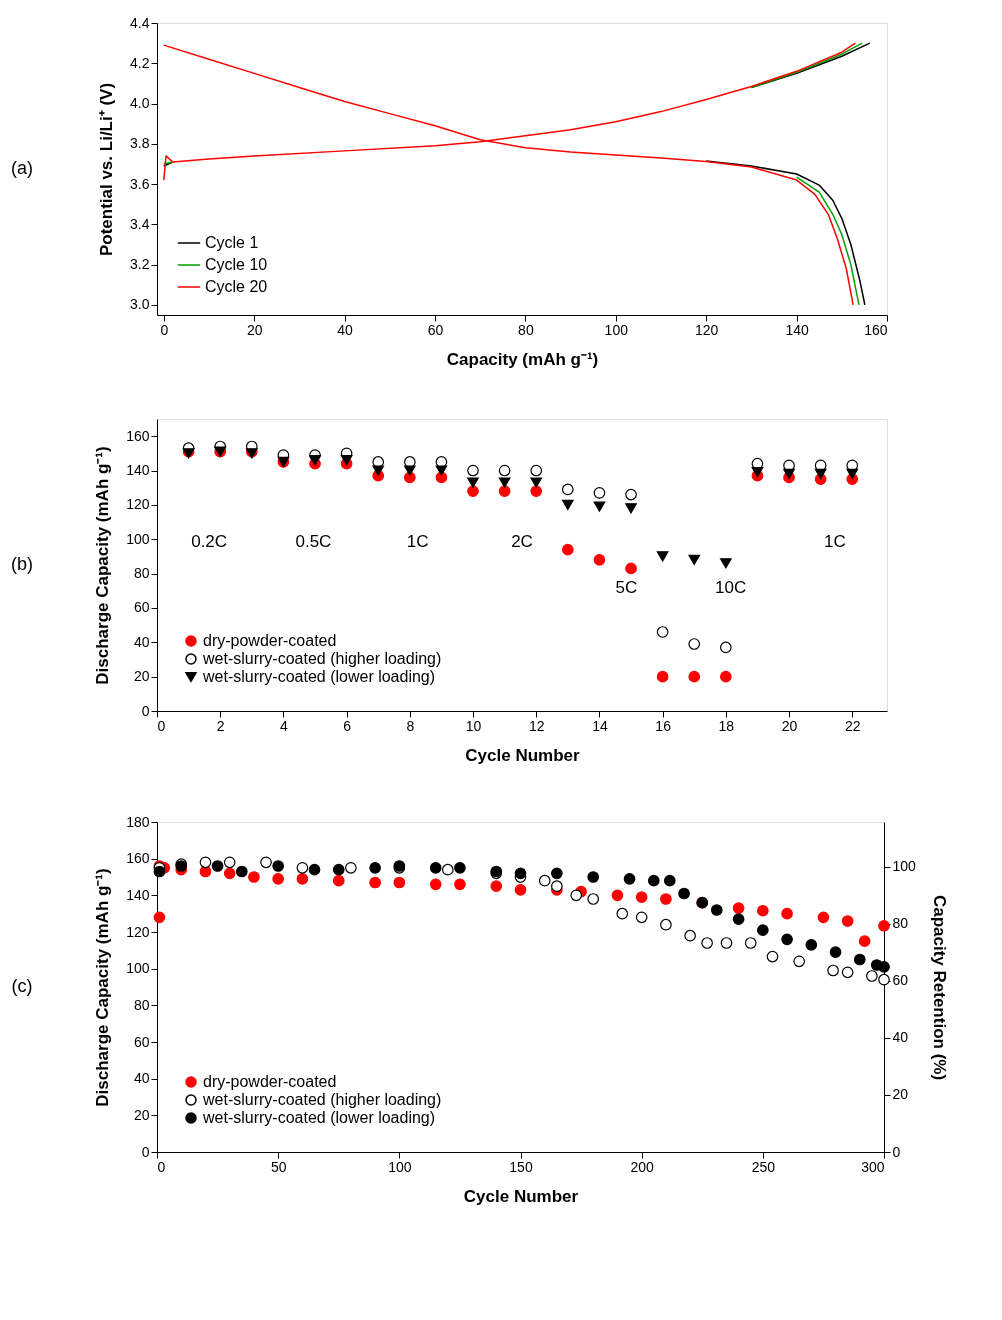 The width and height of the screenshot is (1002, 1320). Describe the element at coordinates (140, 183) in the screenshot. I see `y-tick-label: 3.6` at that location.